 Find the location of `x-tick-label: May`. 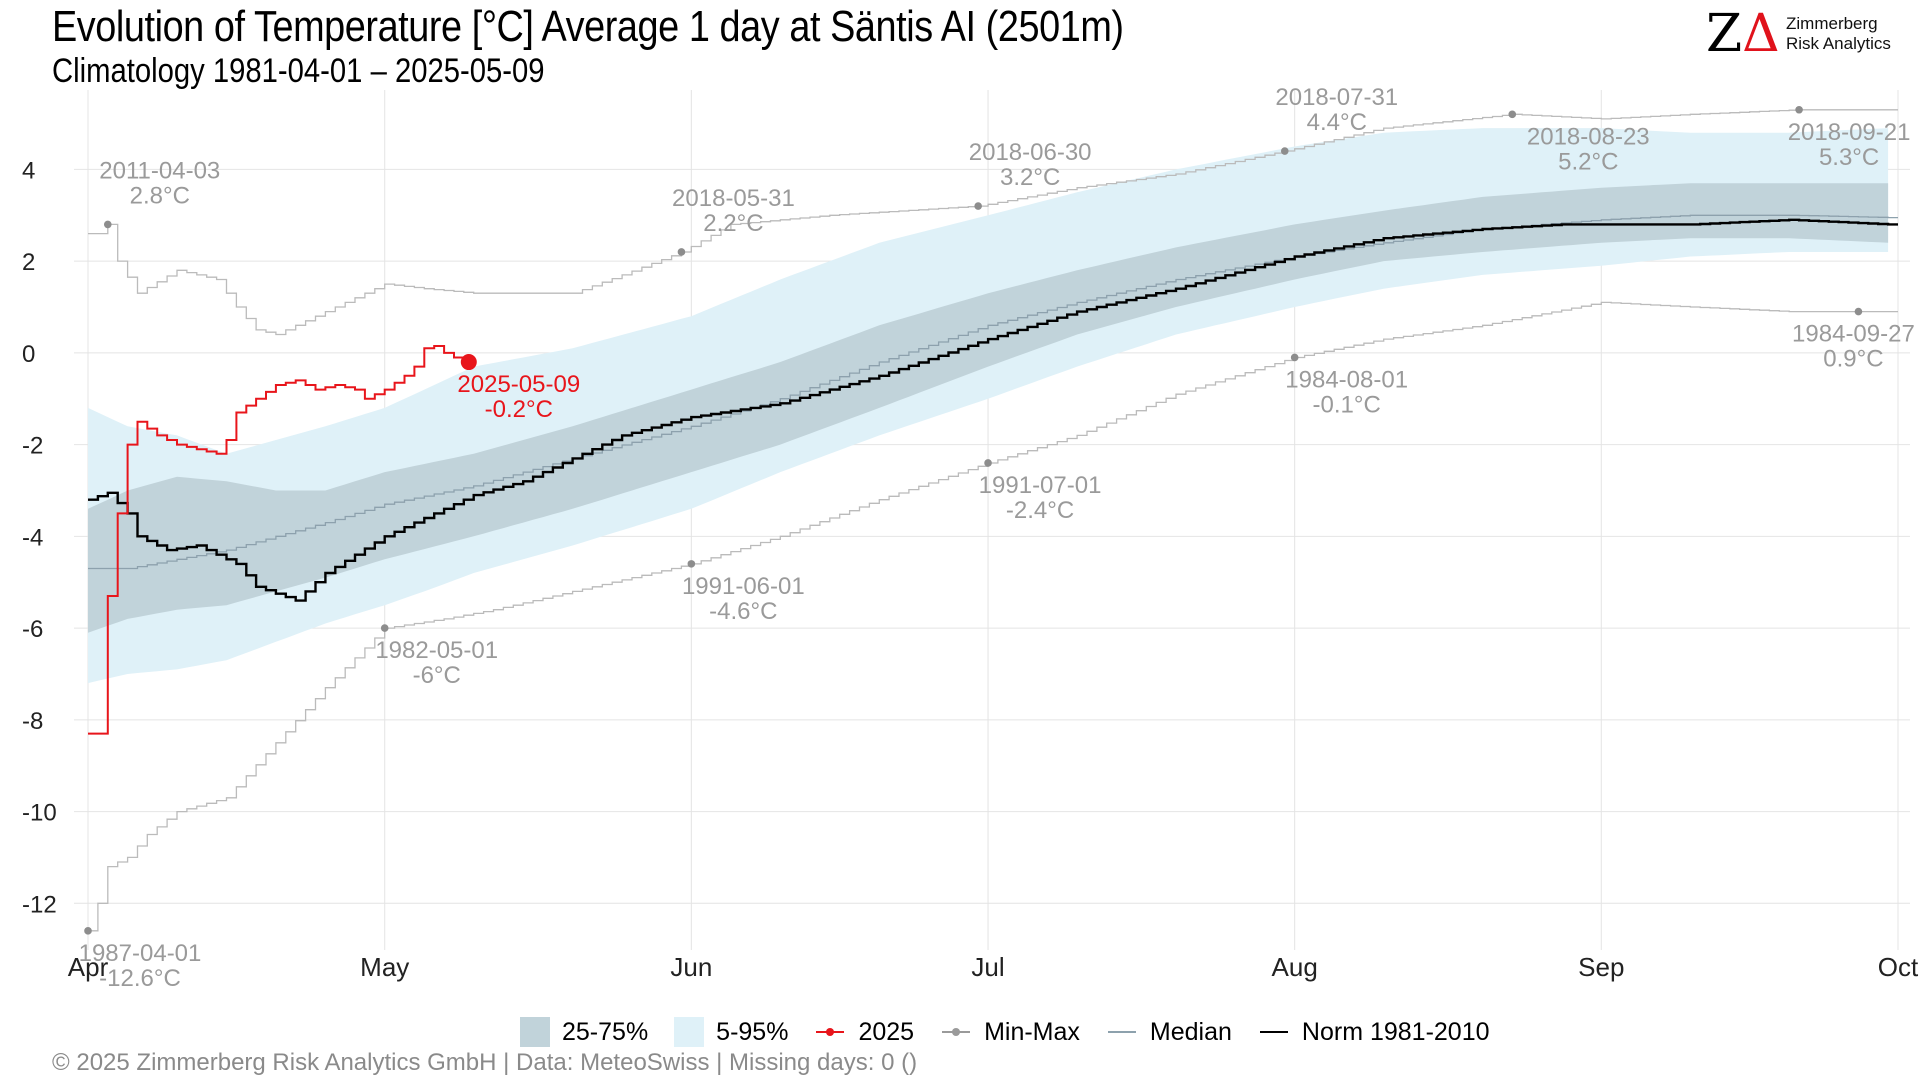

x-tick-label: May is located at coordinates (384, 967).